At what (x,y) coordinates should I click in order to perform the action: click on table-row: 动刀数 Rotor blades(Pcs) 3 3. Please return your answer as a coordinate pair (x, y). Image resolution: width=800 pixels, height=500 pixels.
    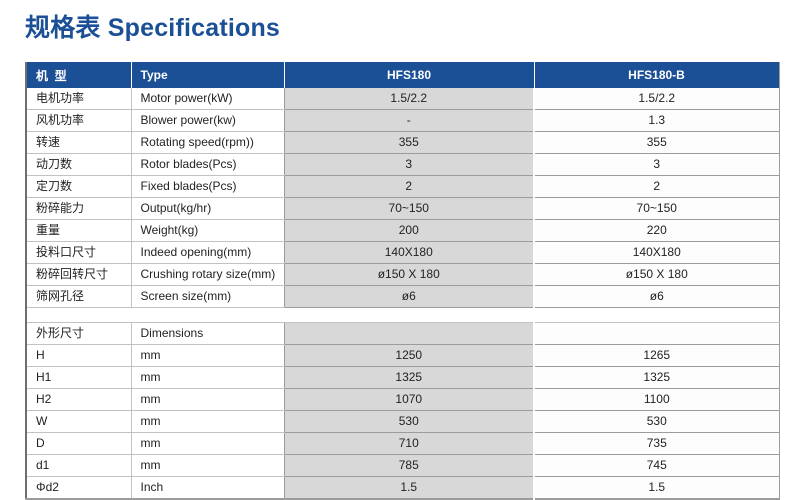
    Looking at the image, I should click on (402, 164).